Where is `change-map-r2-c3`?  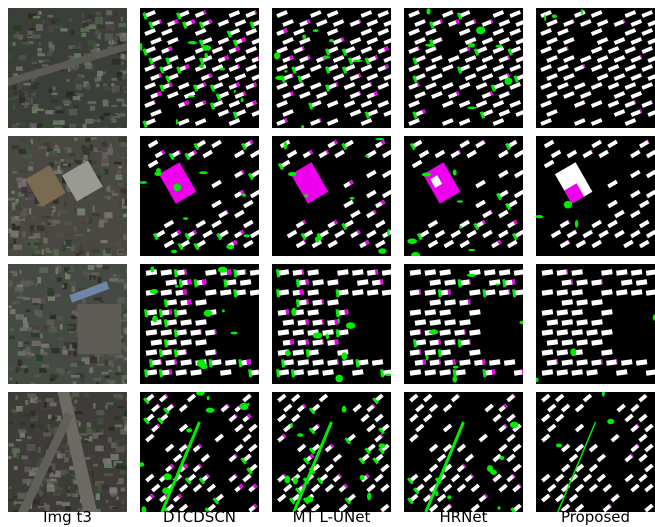 change-map-r2-c3 is located at coordinates (331, 196).